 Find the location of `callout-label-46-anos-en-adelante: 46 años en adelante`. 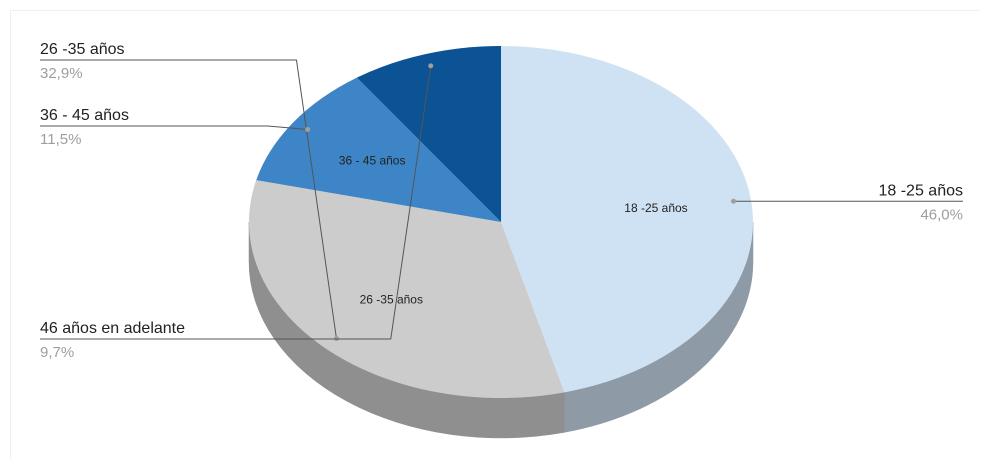

callout-label-46-anos-en-adelante: 46 años en adelante is located at coordinates (112, 328).